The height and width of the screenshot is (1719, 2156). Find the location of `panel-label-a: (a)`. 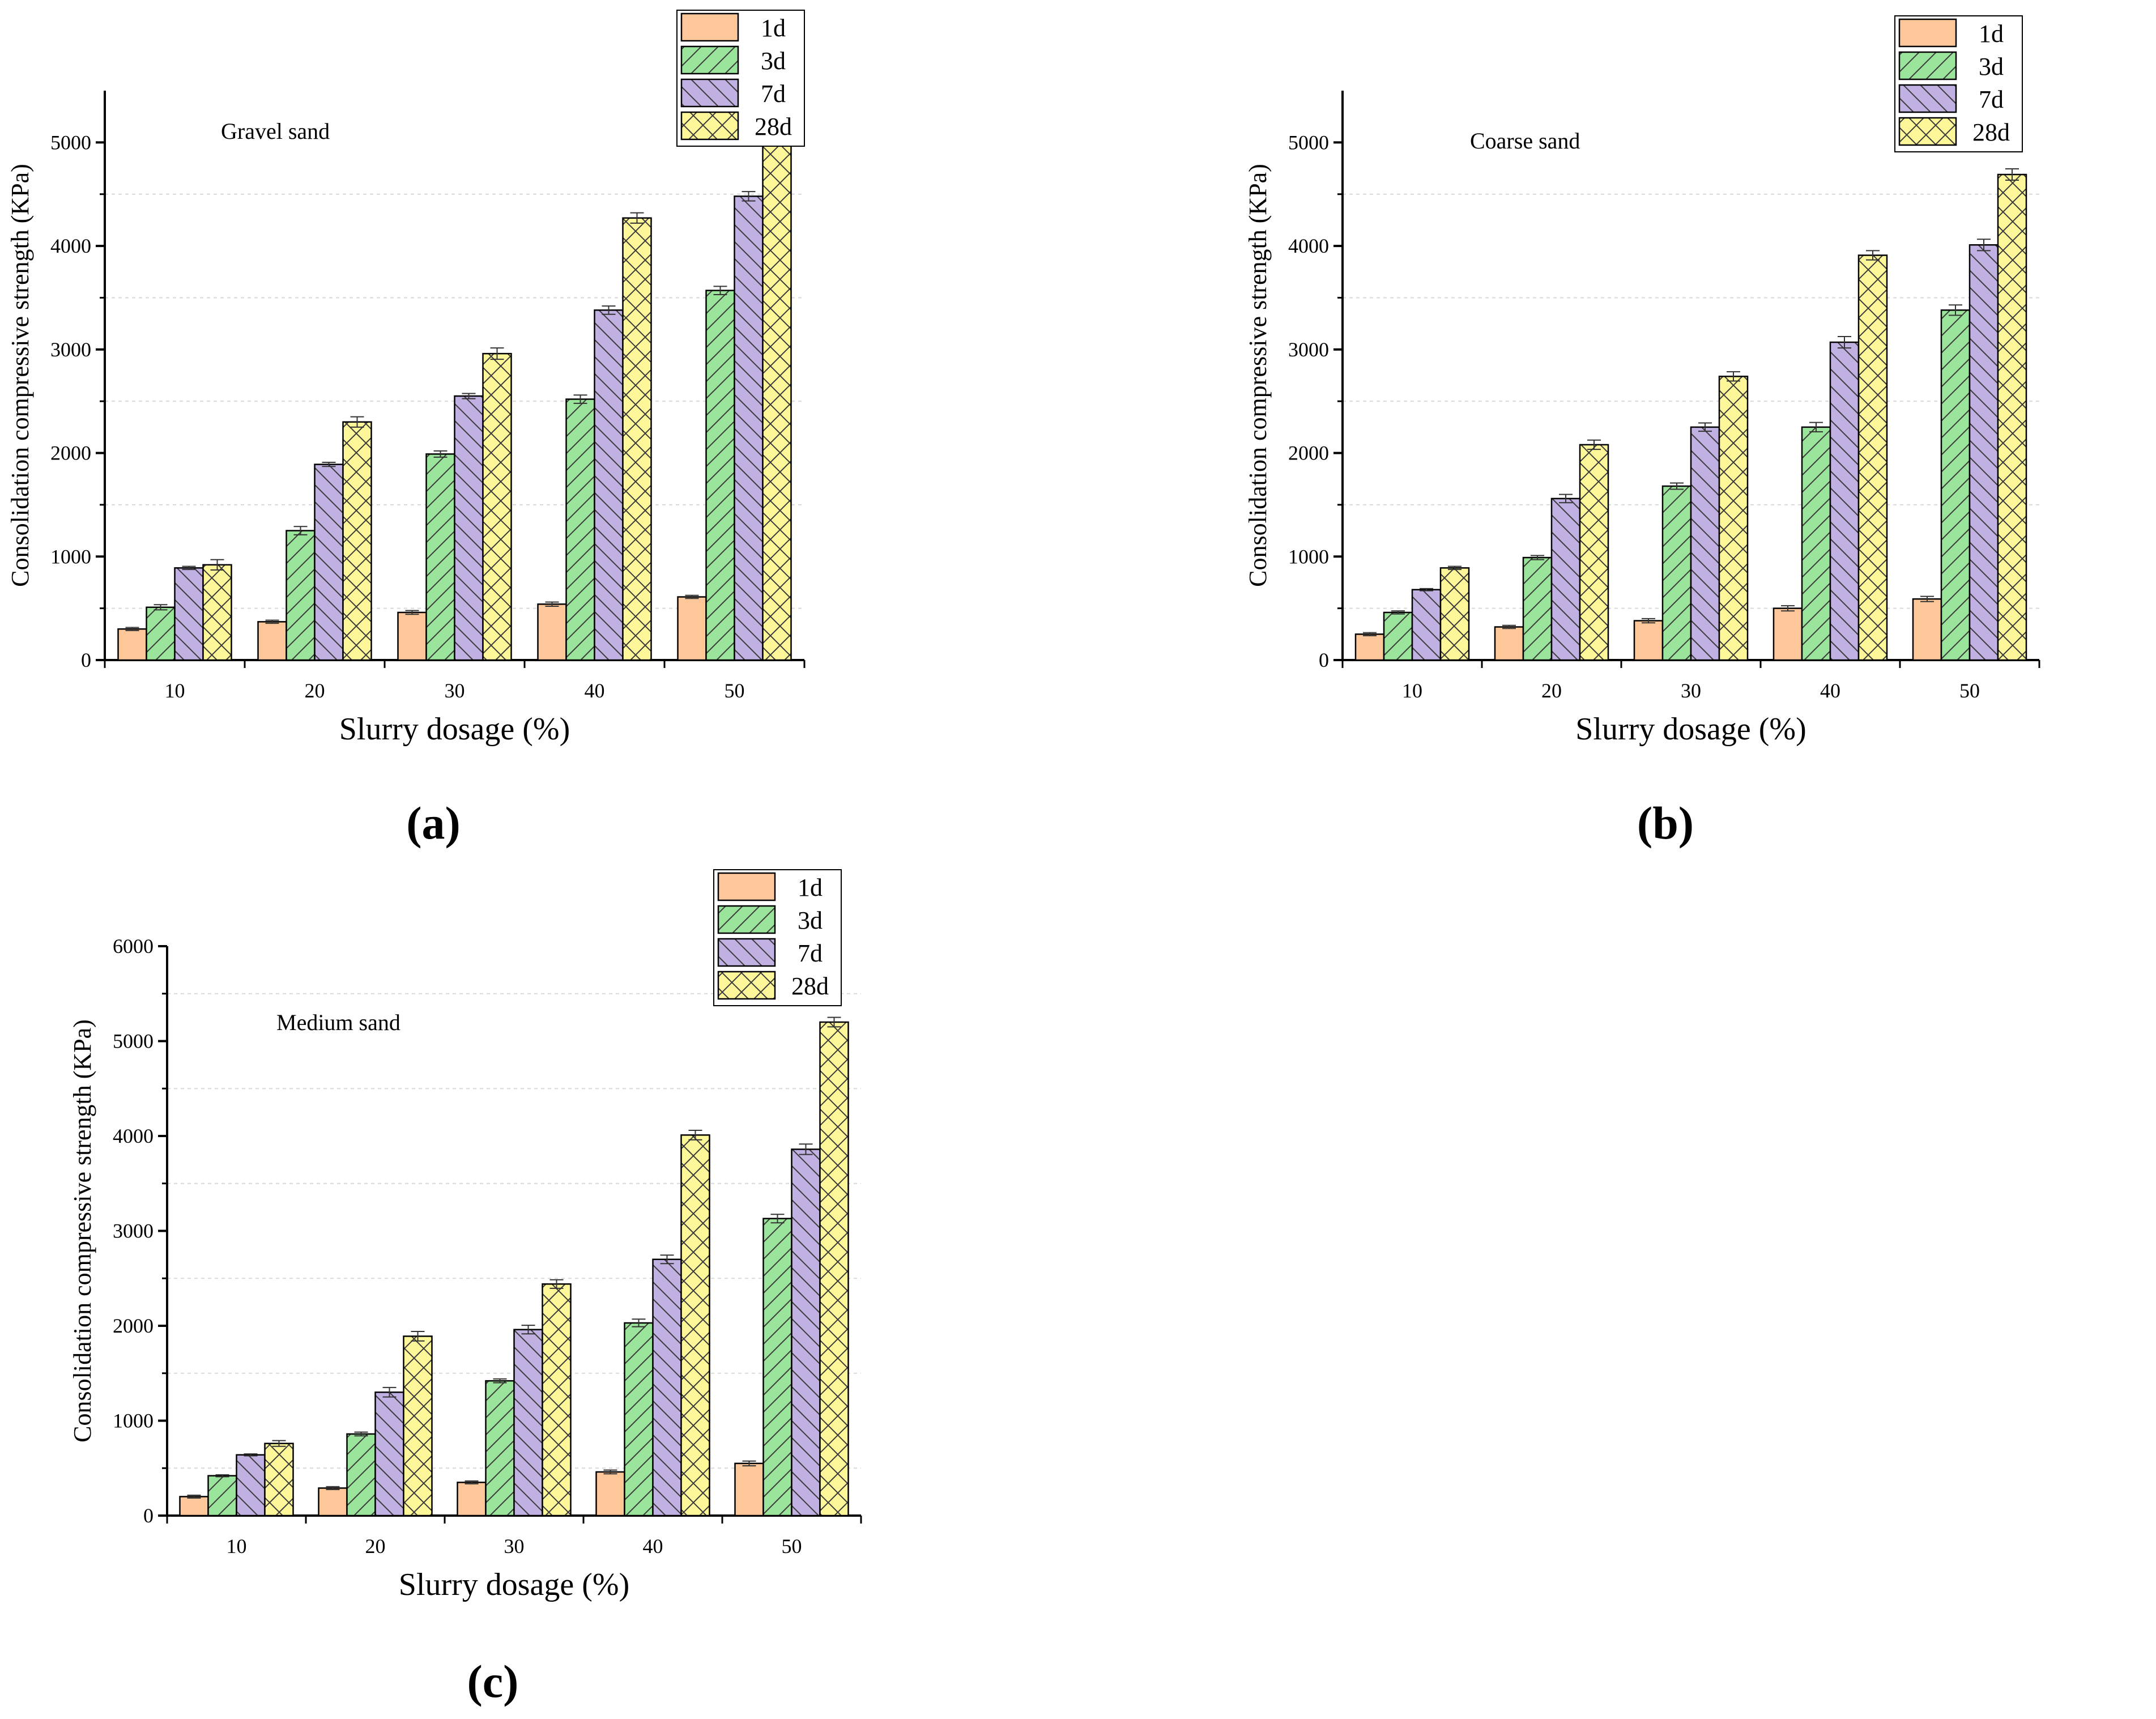

panel-label-a: (a) is located at coordinates (434, 823).